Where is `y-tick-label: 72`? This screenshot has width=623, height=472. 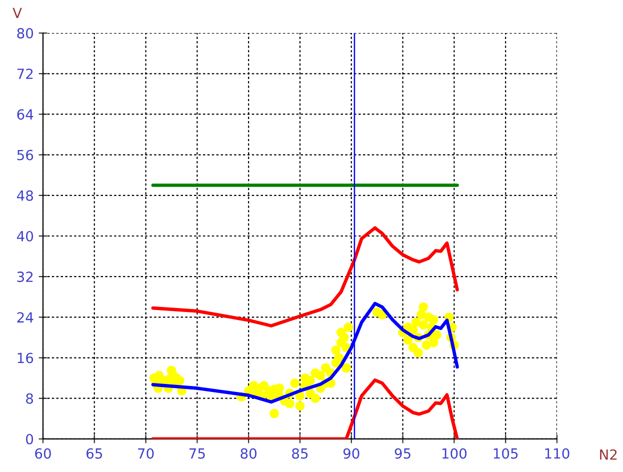 y-tick-label: 72 is located at coordinates (25, 73).